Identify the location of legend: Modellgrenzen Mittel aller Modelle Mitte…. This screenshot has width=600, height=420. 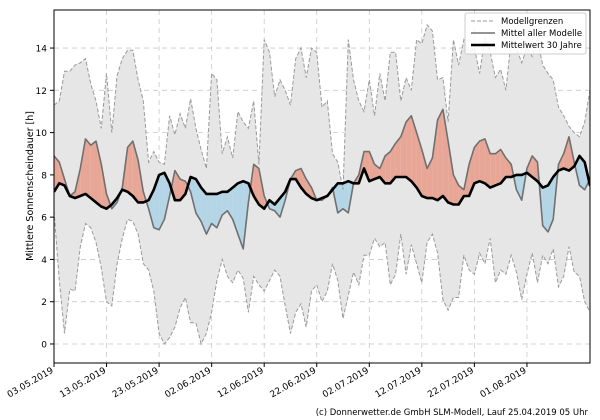
(525, 33).